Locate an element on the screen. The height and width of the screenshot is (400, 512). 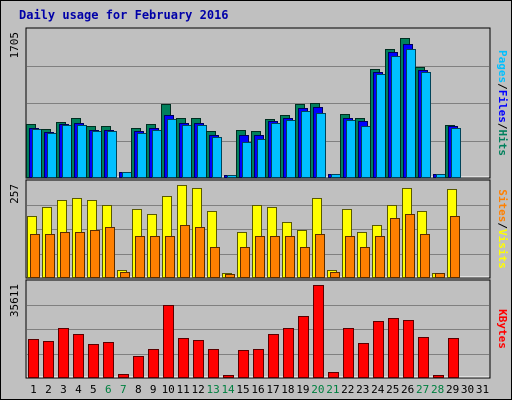
legend-item-hits: Hits is located at coordinates (502, 143).